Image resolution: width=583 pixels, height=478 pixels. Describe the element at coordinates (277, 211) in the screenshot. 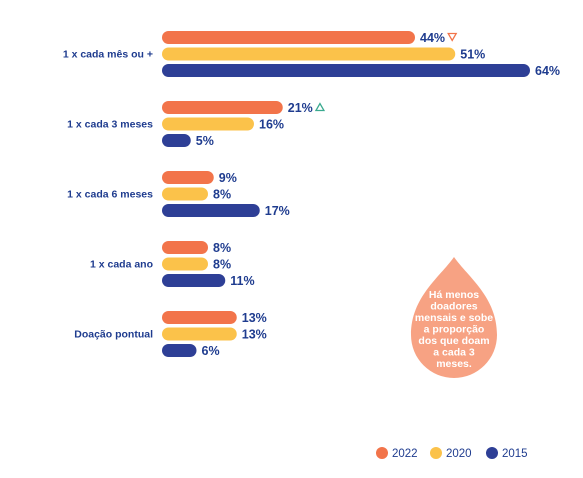

I see `value-label: 17%` at that location.